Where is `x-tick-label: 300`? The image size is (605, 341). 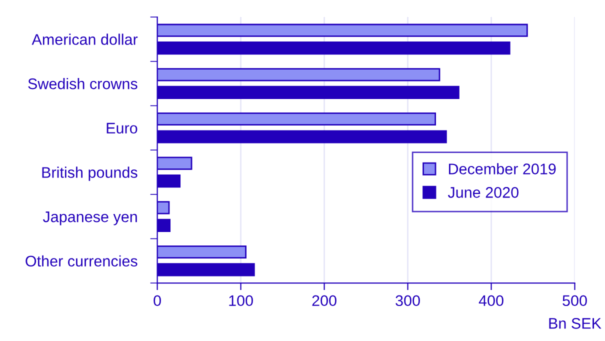
x-tick-label: 300 is located at coordinates (408, 300).